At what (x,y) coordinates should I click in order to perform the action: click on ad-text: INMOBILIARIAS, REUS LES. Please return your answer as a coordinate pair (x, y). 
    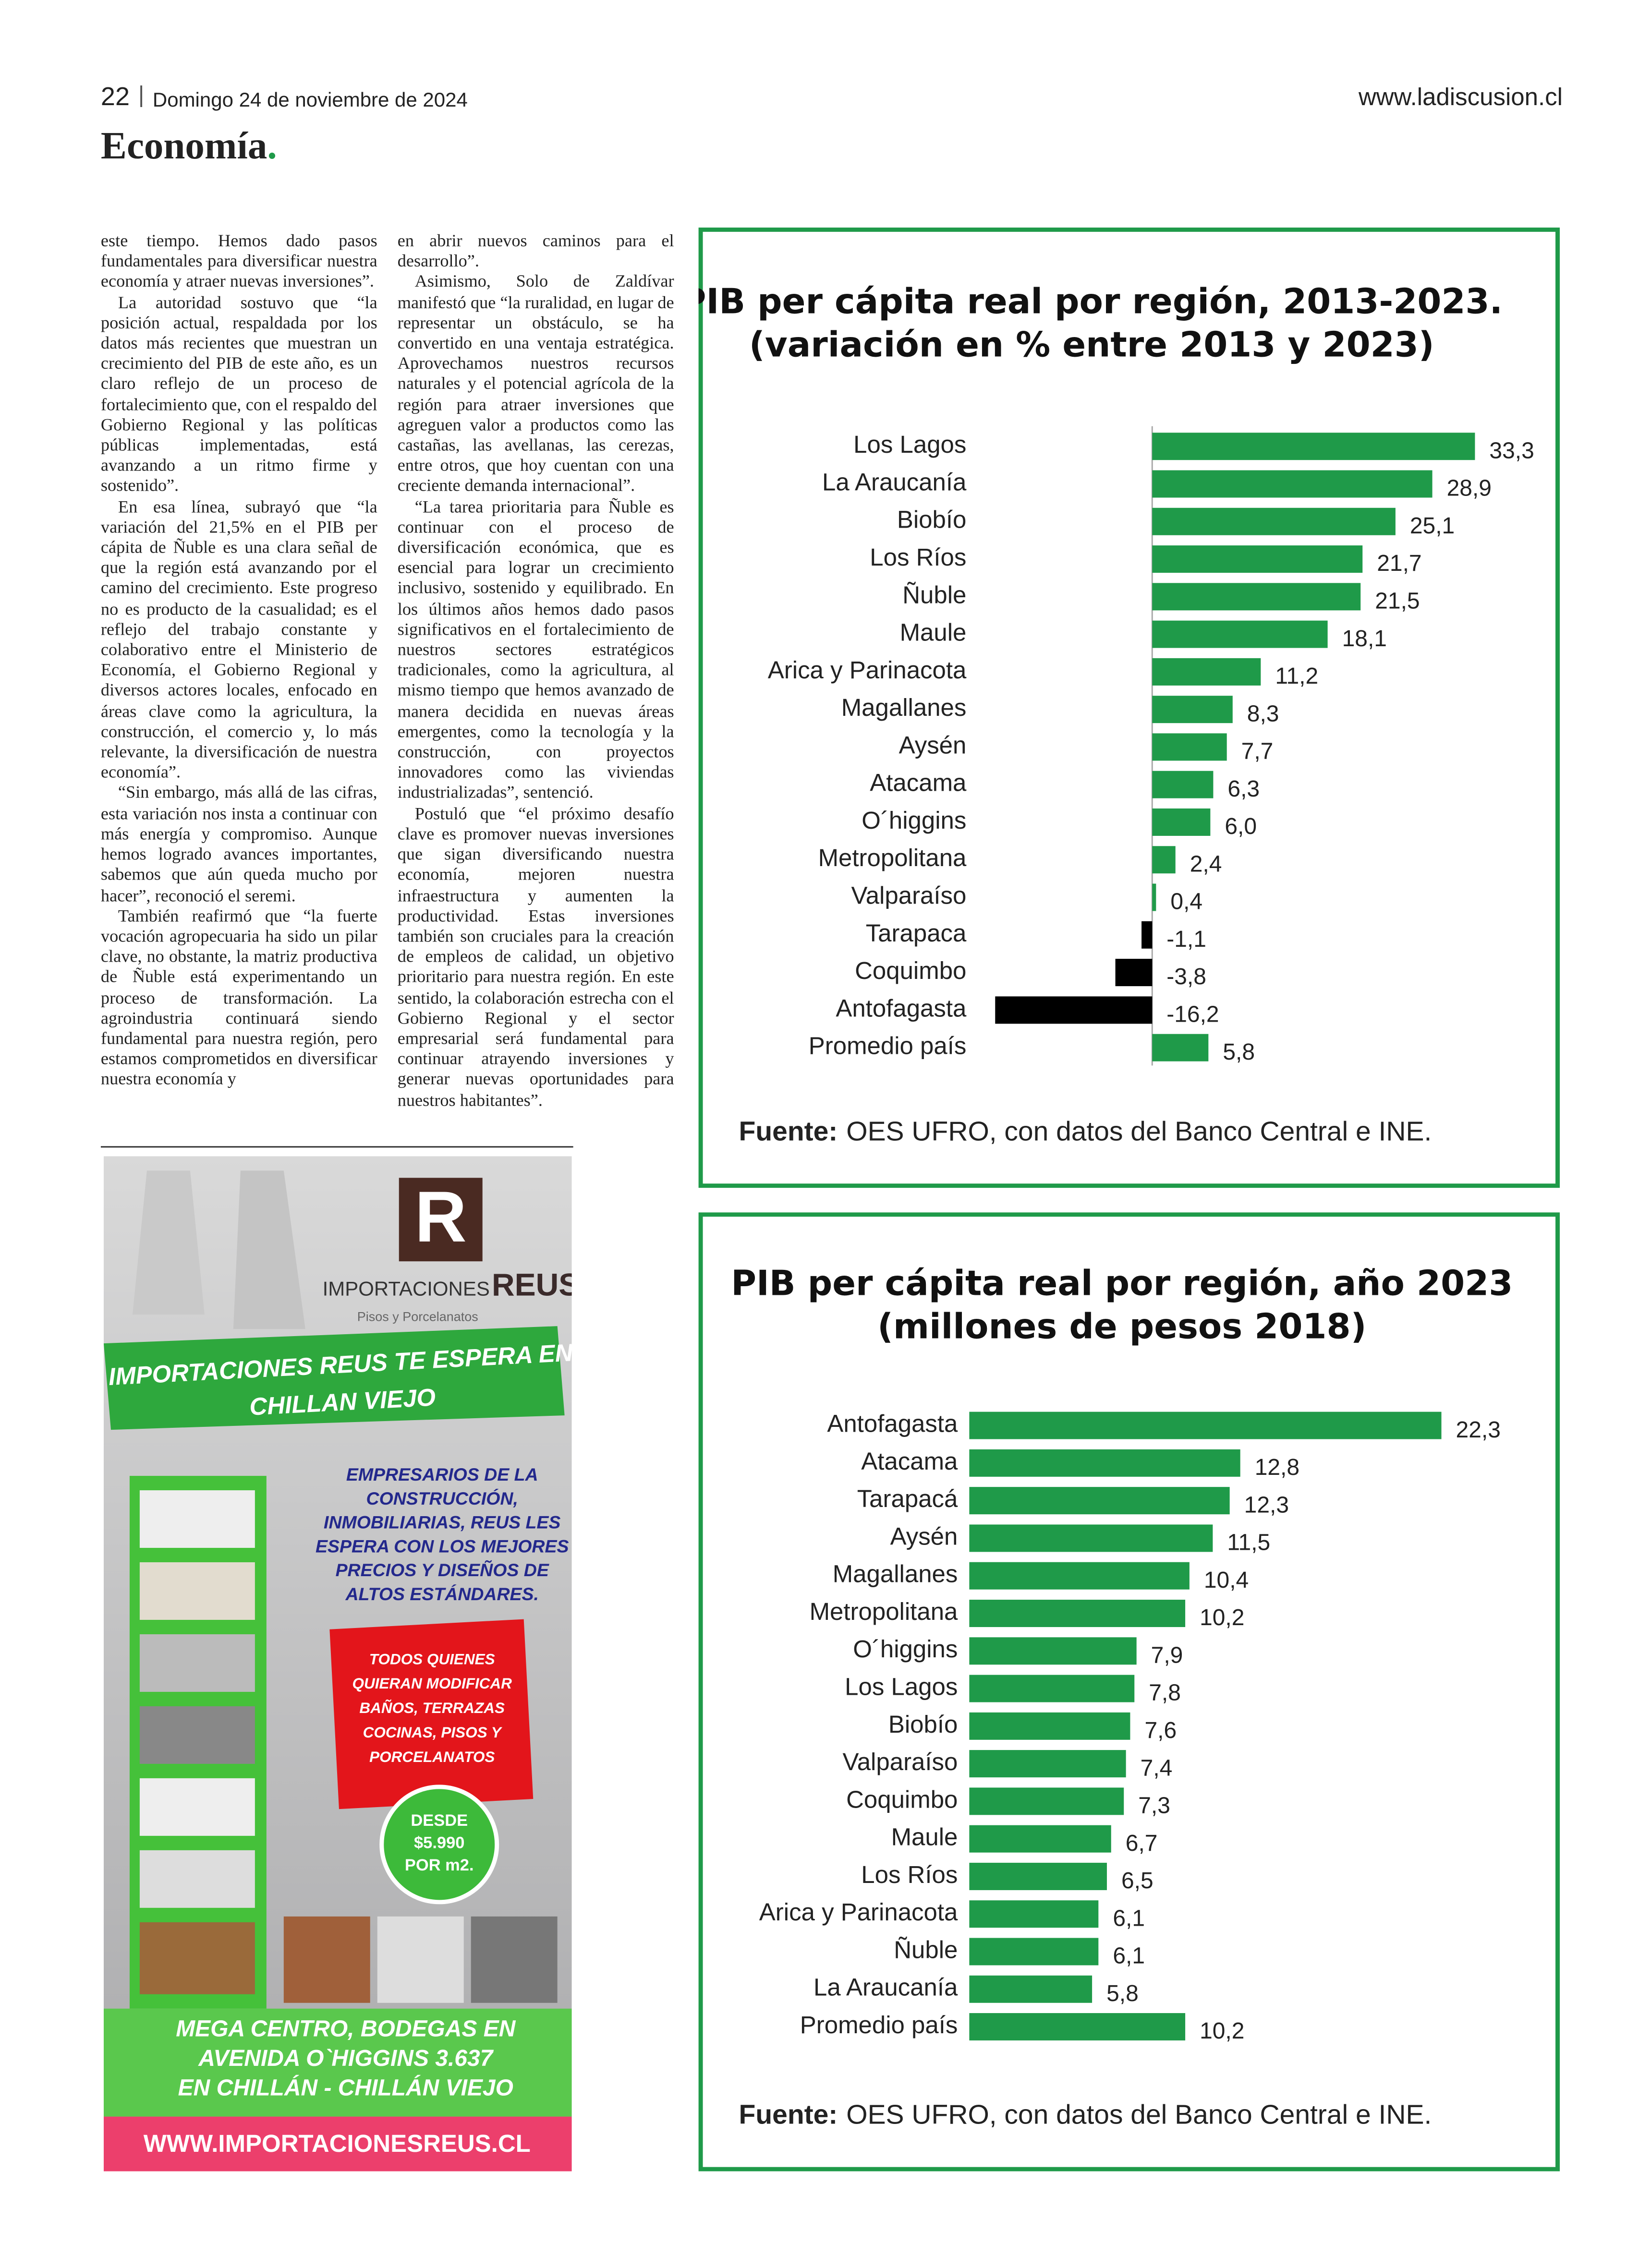
    Looking at the image, I should click on (442, 1522).